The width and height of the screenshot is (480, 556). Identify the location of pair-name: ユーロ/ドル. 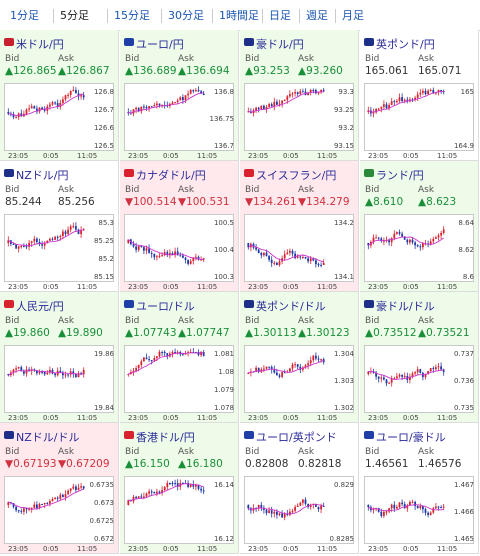
(165, 306).